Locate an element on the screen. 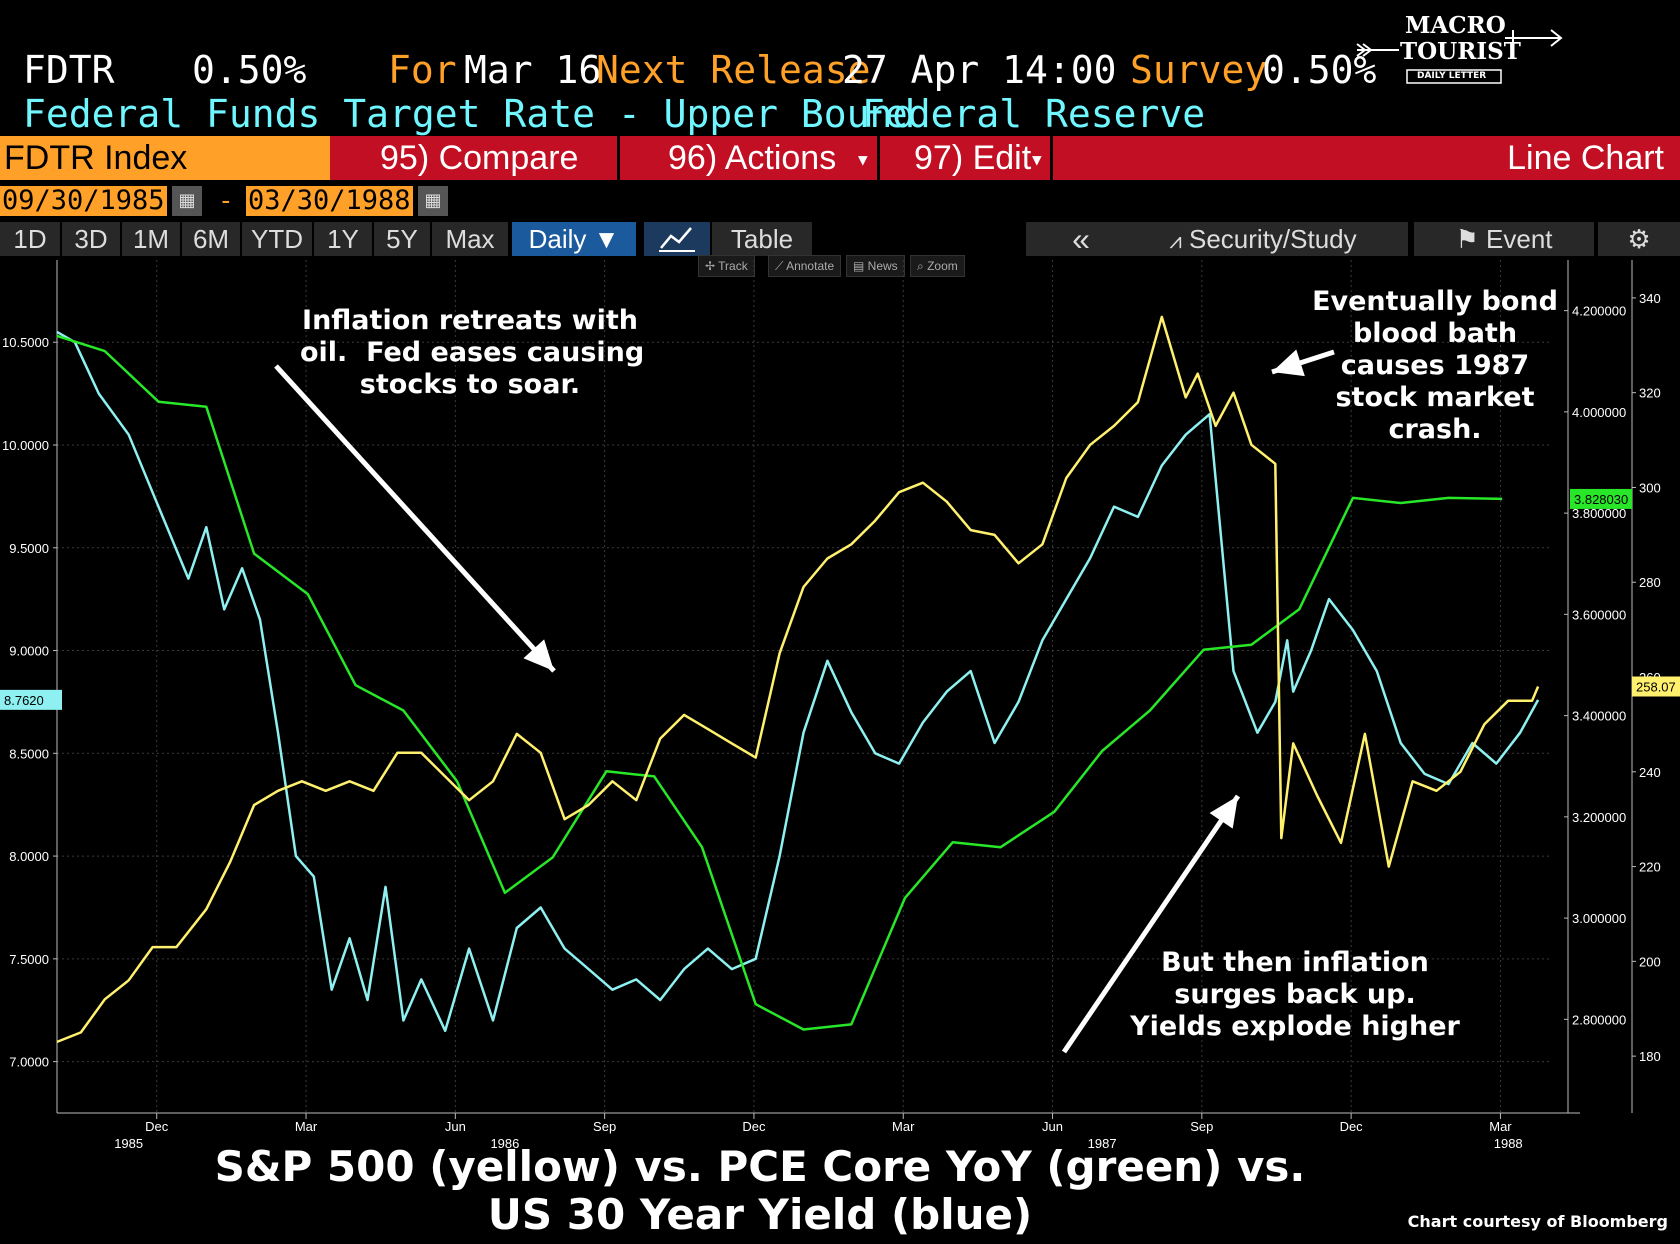  y-tick-label-left: 8.0000 is located at coordinates (29, 856).